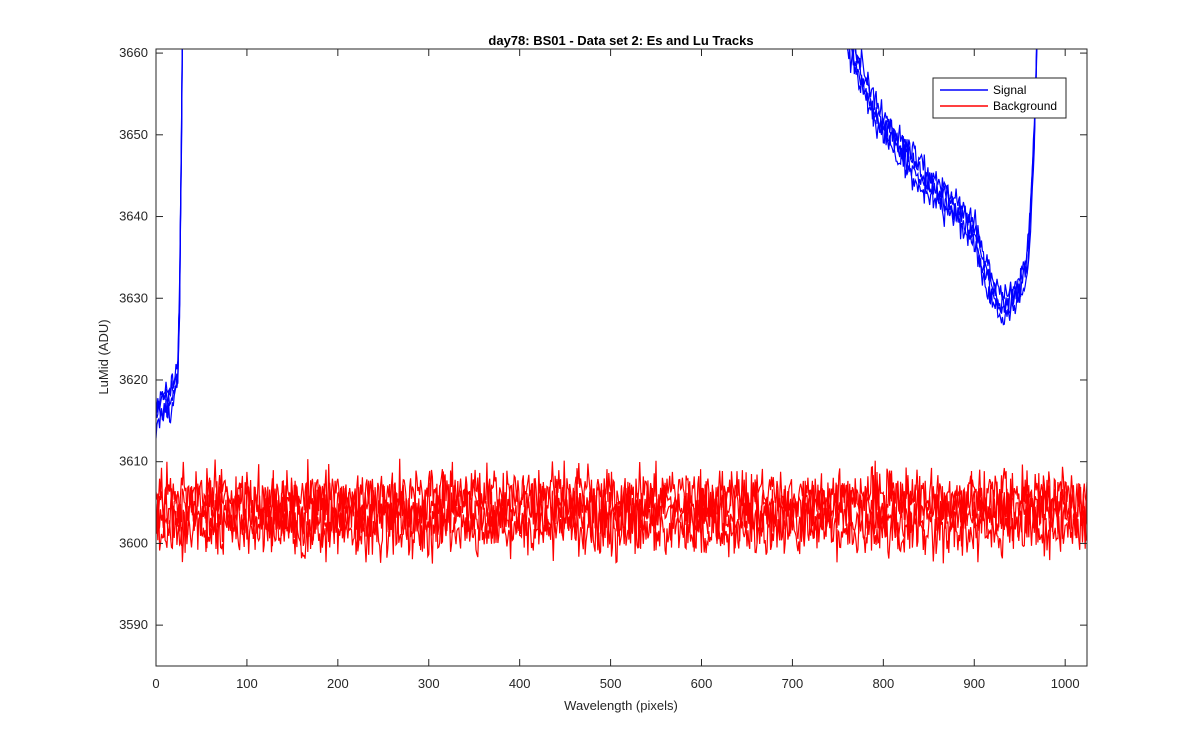 Image resolution: width=1200 pixels, height=750 pixels. What do you see at coordinates (429, 683) in the screenshot?
I see `x-tick-label: 300` at bounding box center [429, 683].